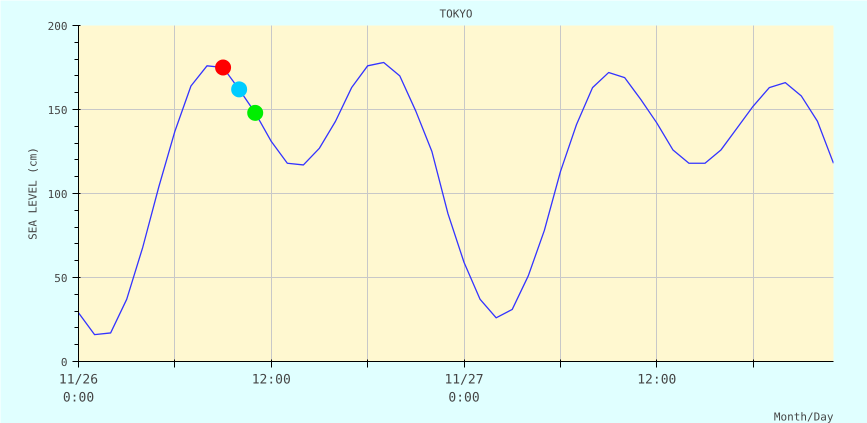  Describe the element at coordinates (61, 278) in the screenshot. I see `y-tick-label: 50` at that location.